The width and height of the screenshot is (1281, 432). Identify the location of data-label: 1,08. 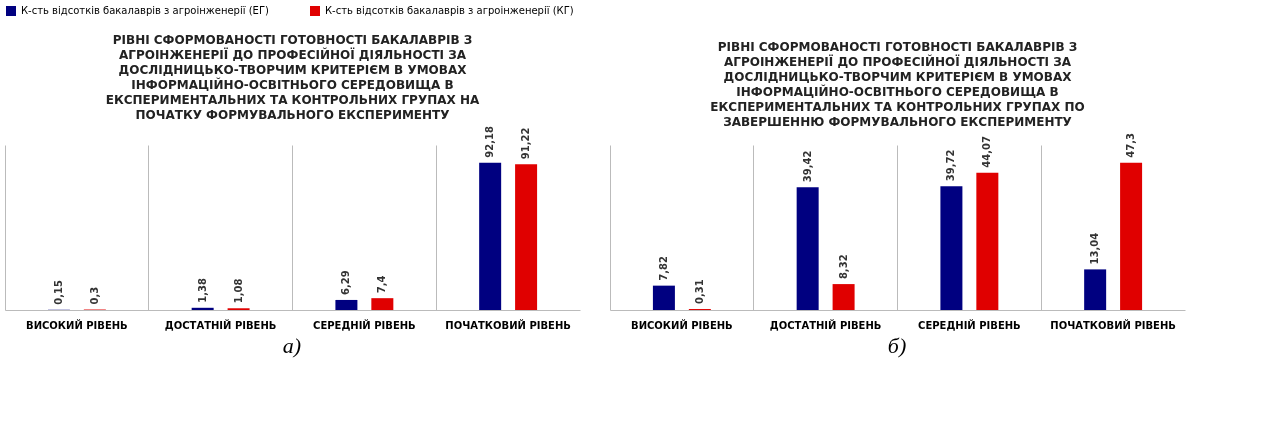
(238, 291).